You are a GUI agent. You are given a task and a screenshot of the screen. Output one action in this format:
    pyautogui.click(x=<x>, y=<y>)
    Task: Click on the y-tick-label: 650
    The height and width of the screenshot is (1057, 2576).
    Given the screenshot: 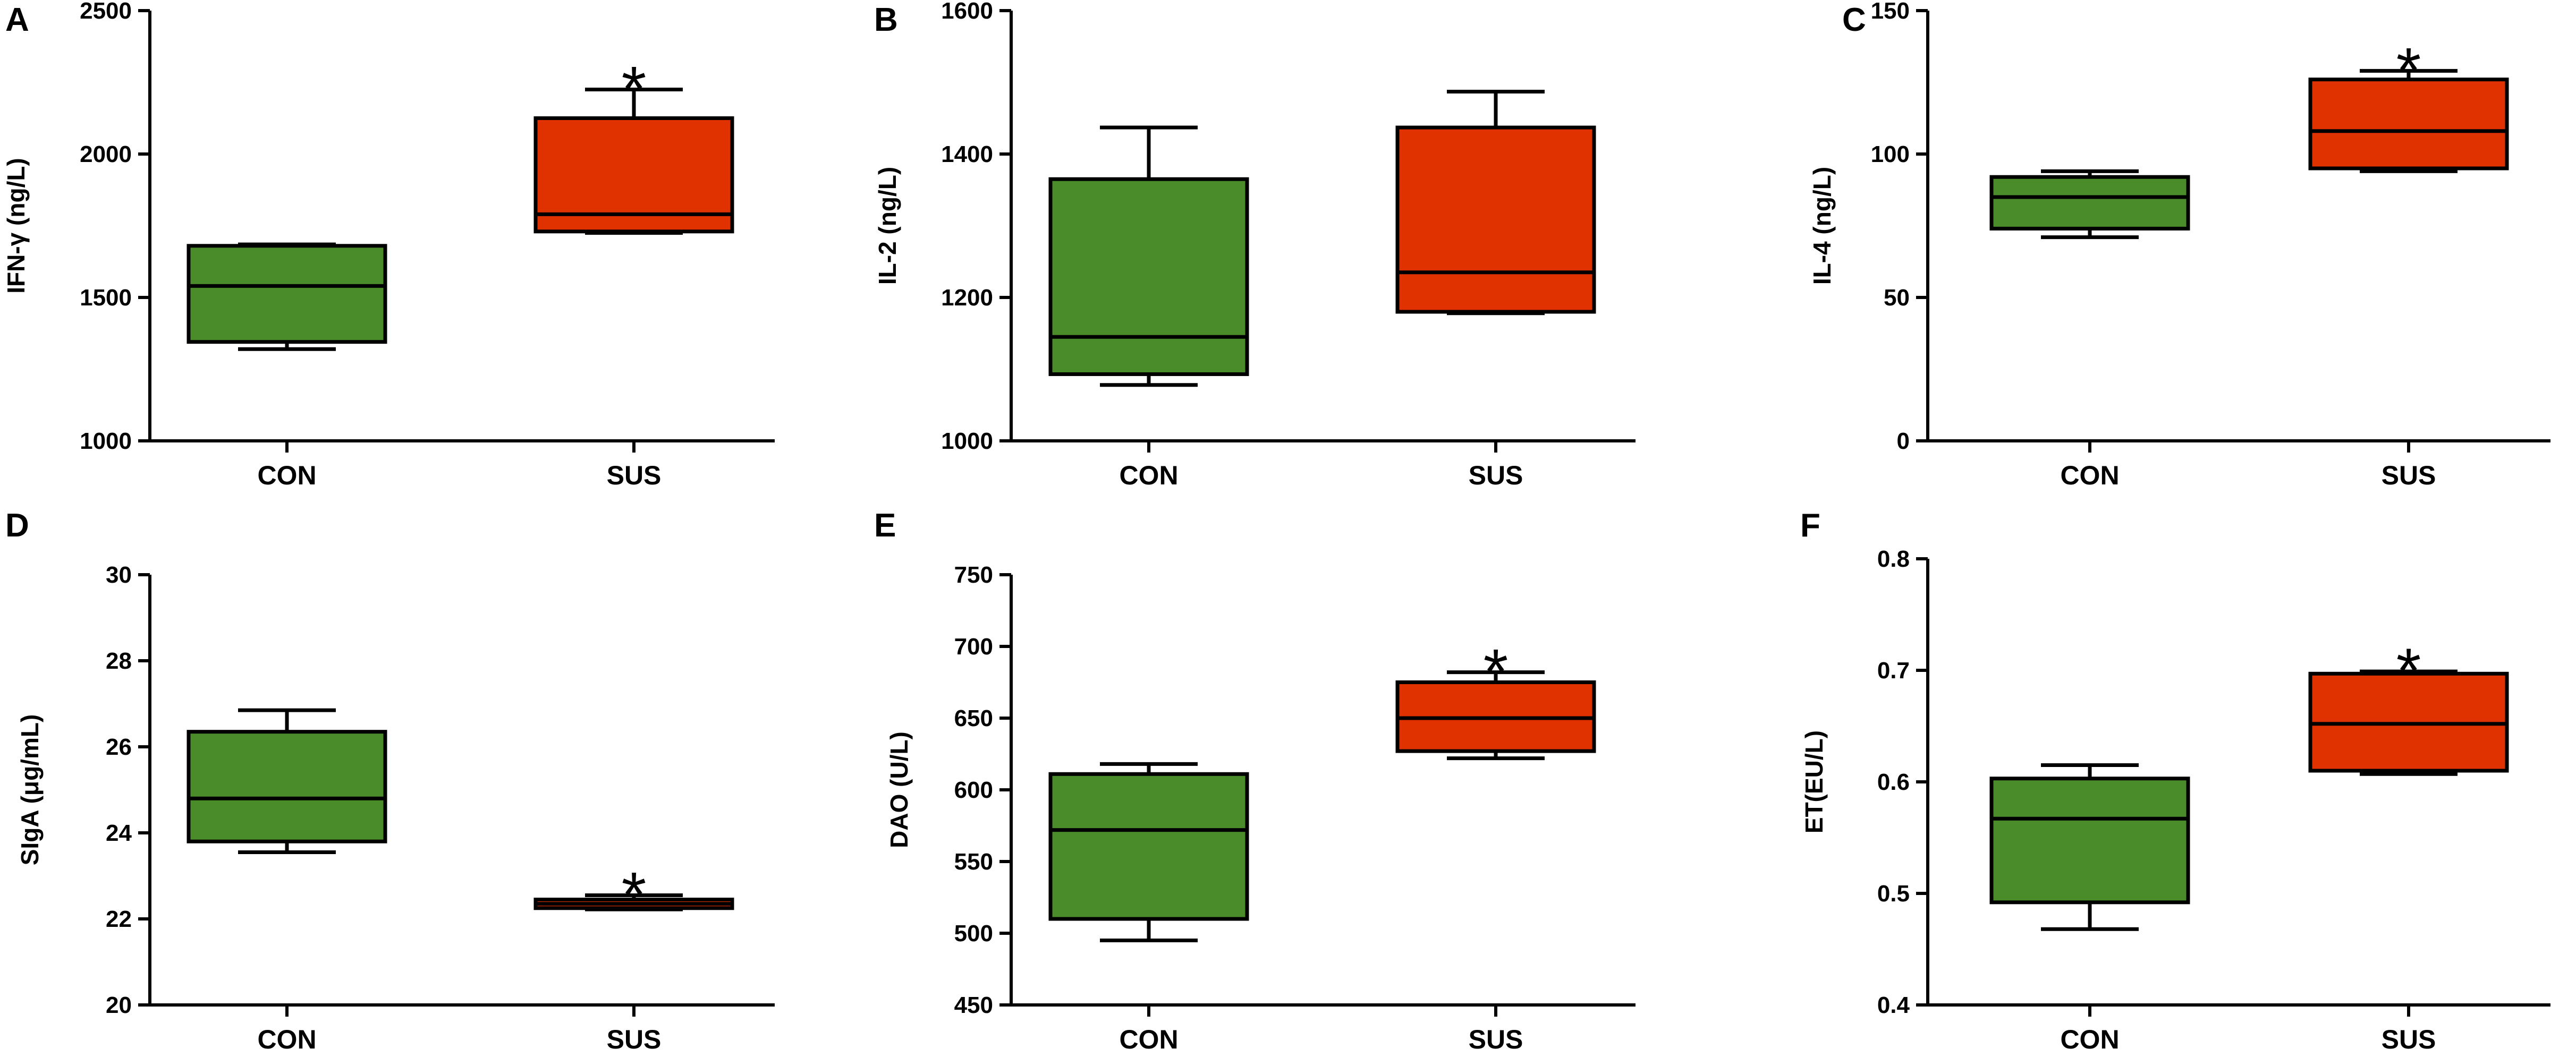 What is the action you would take?
    pyautogui.click(x=973, y=718)
    